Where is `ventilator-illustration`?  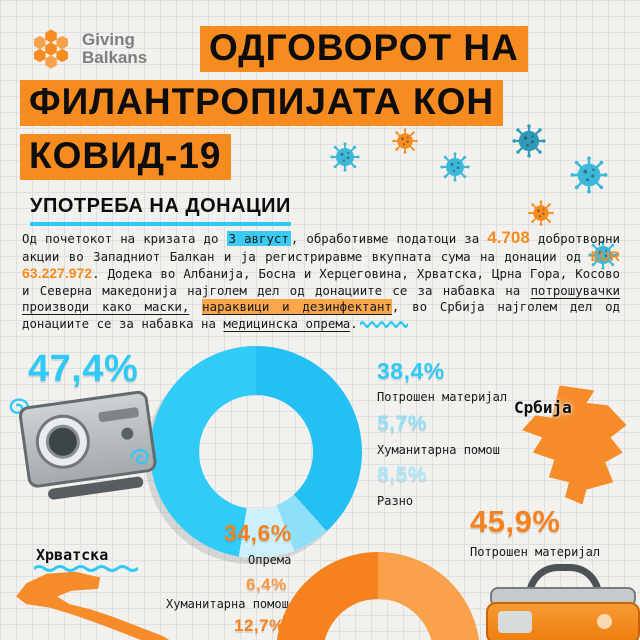 ventilator-illustration is located at coordinates (563, 602).